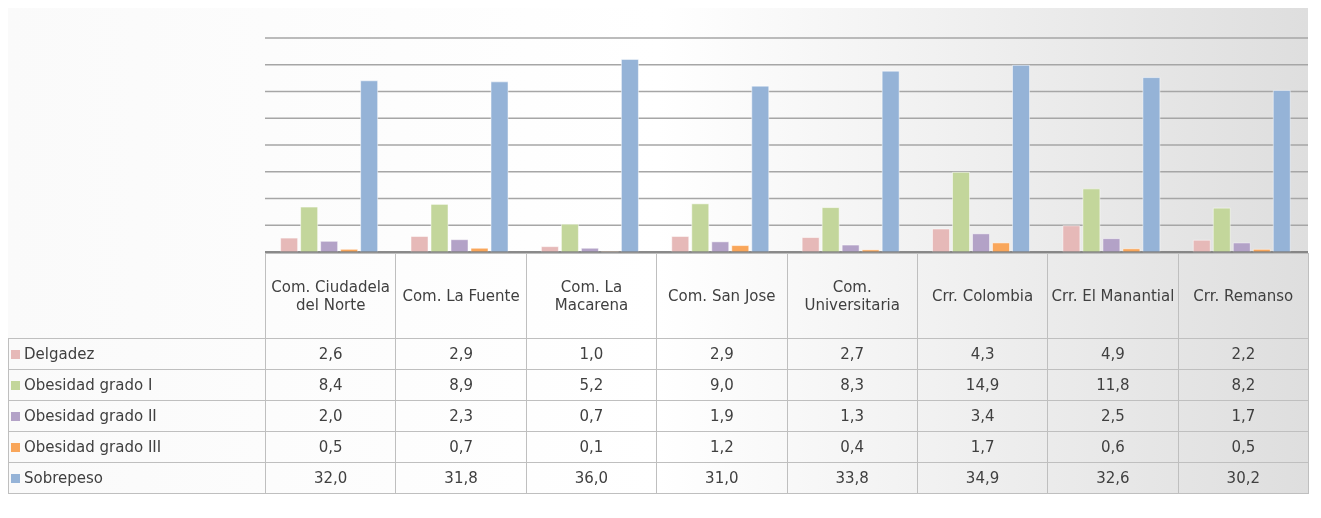 This screenshot has width=1321, height=518. Describe the element at coordinates (137, 416) in the screenshot. I see `legend-label: Obesidad grado II` at that location.